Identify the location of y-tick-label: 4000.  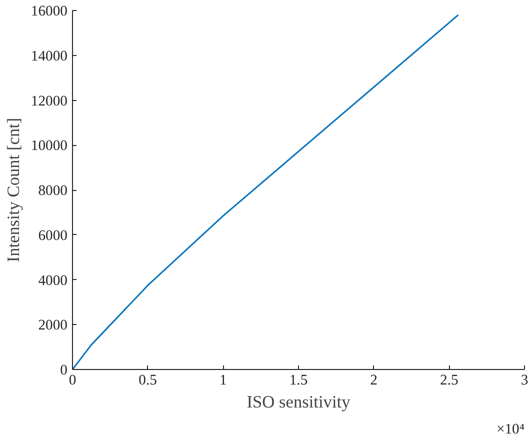
(53, 280).